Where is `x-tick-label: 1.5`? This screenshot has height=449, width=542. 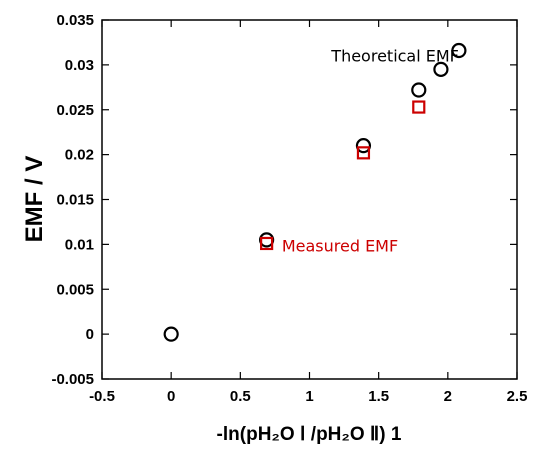 x-tick-label: 1.5 is located at coordinates (378, 396).